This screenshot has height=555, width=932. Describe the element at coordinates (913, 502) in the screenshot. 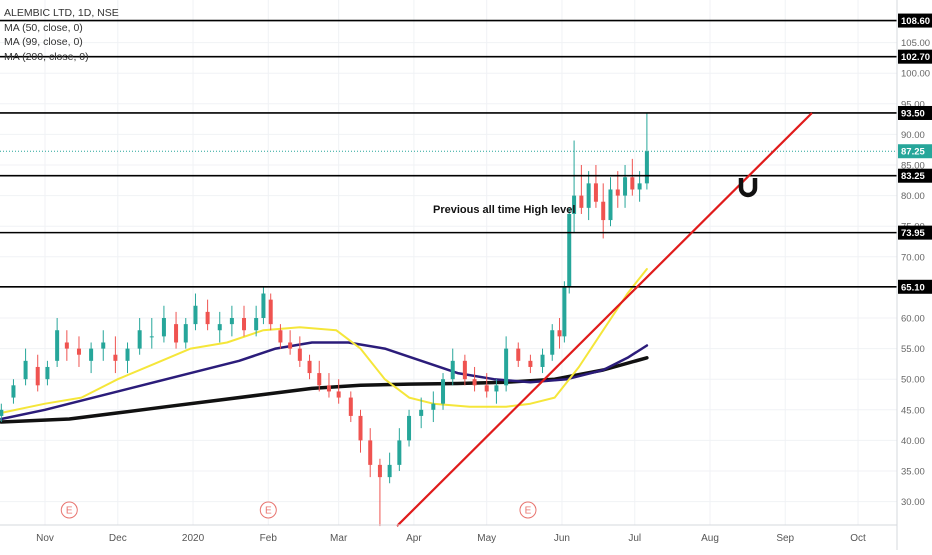

I see `price-axis-tick: 30.00` at that location.